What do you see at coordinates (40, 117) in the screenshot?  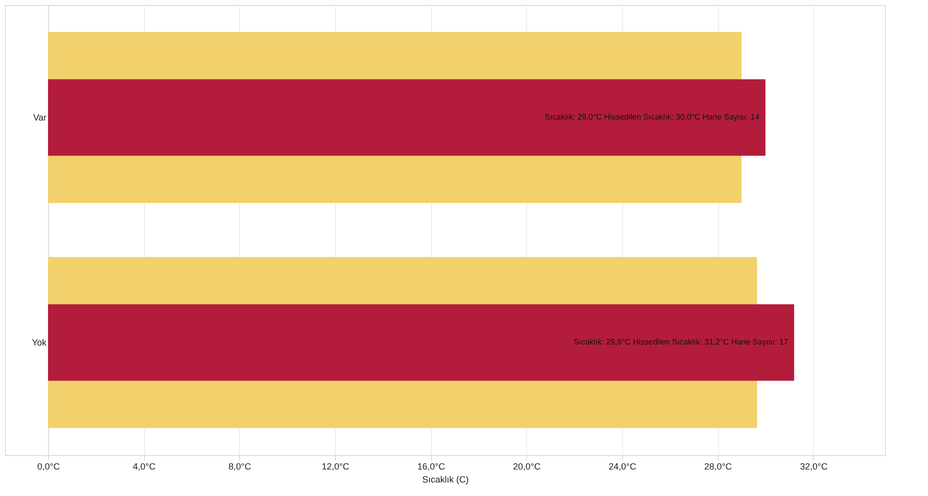 I see `y-tick-label: Var` at bounding box center [40, 117].